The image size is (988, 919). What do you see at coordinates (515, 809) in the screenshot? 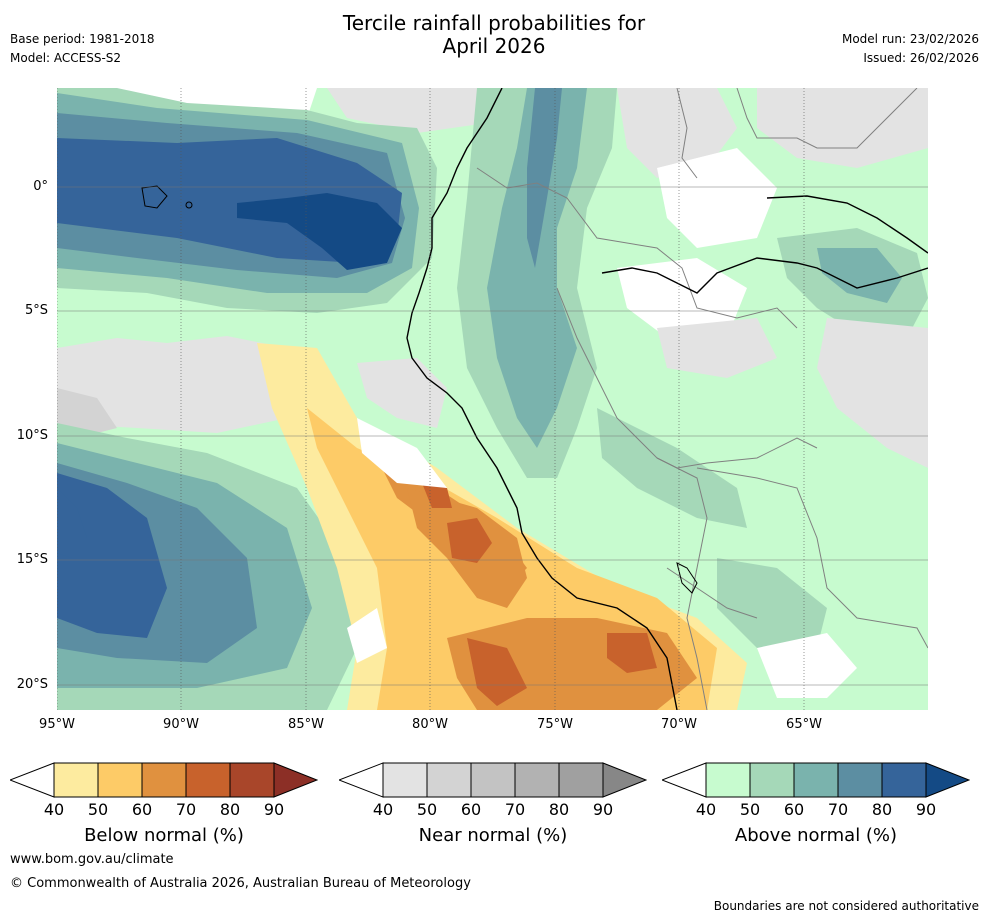
I see `colorbar-near-tick: 70` at bounding box center [515, 809].